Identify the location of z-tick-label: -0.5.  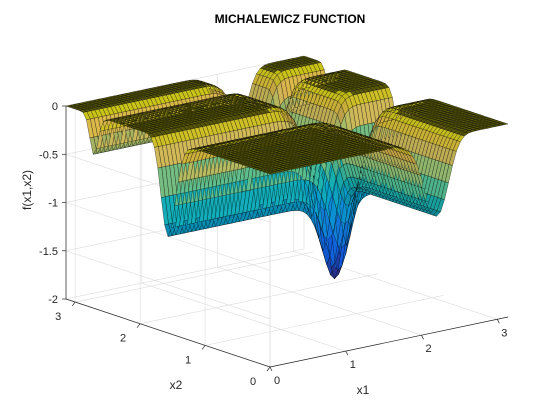
(48, 155).